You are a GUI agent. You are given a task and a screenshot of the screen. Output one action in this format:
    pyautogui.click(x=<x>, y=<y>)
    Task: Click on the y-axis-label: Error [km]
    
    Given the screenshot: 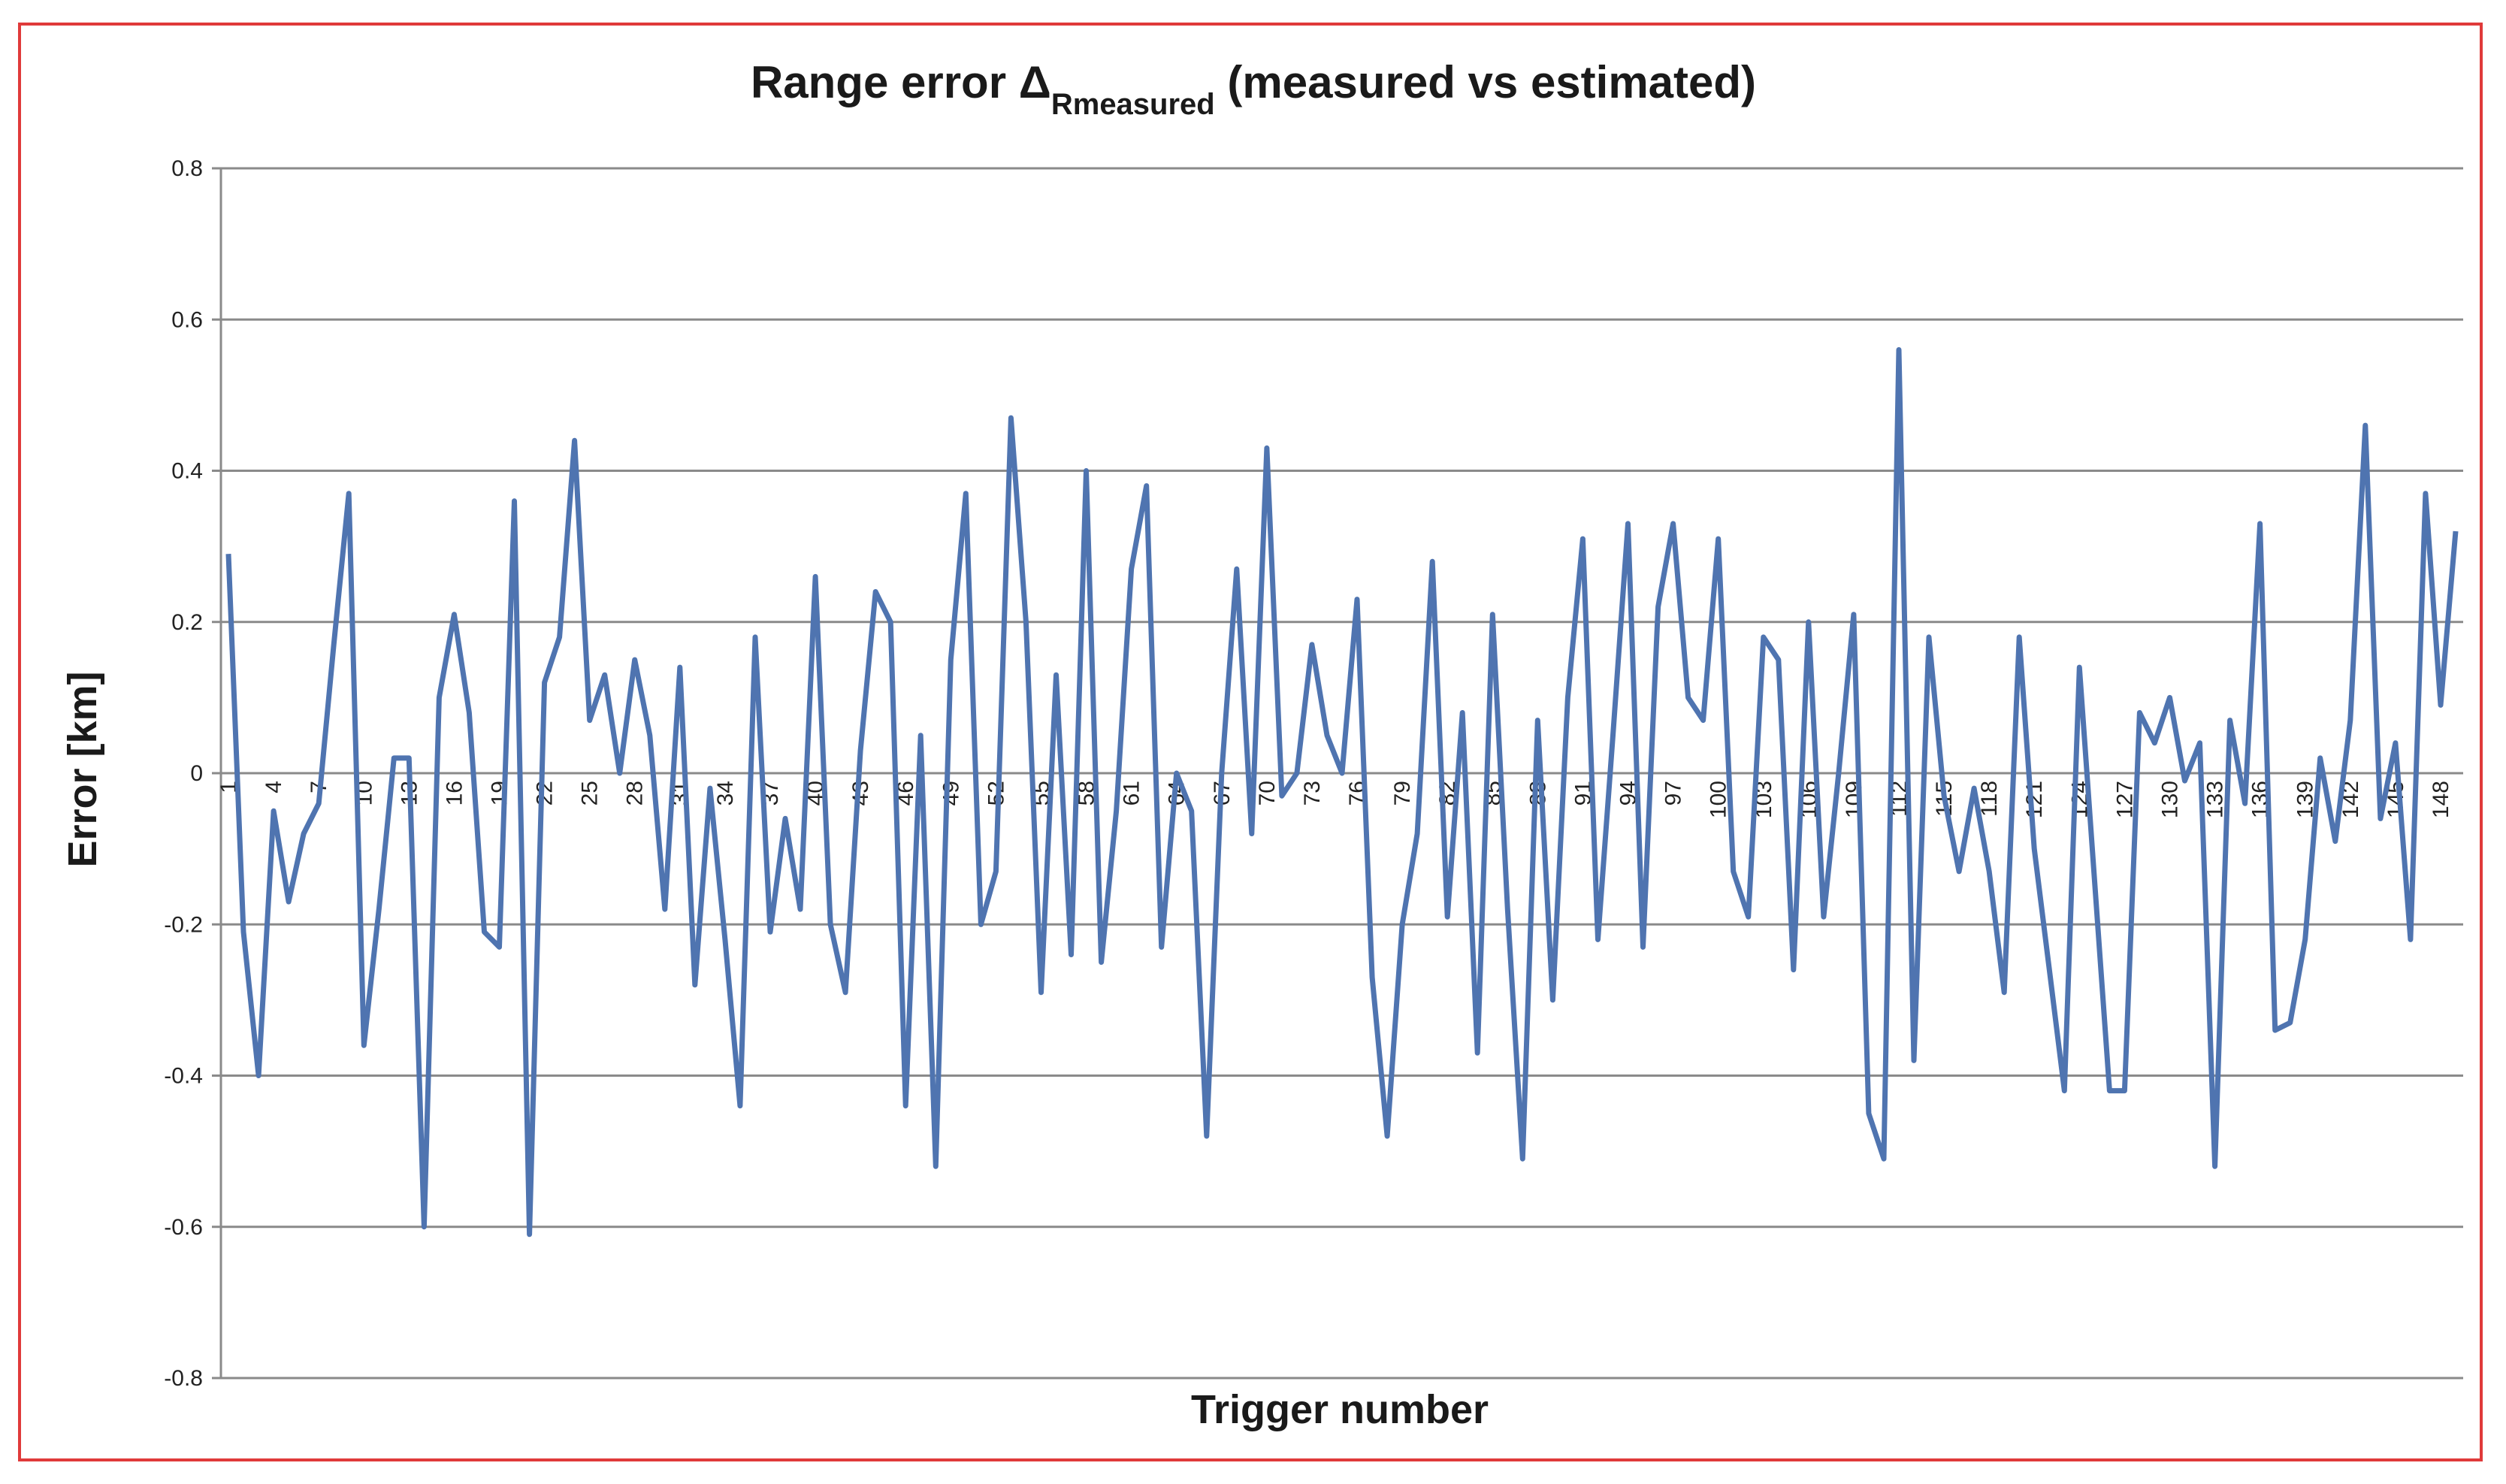 What is the action you would take?
    pyautogui.click(x=82, y=769)
    